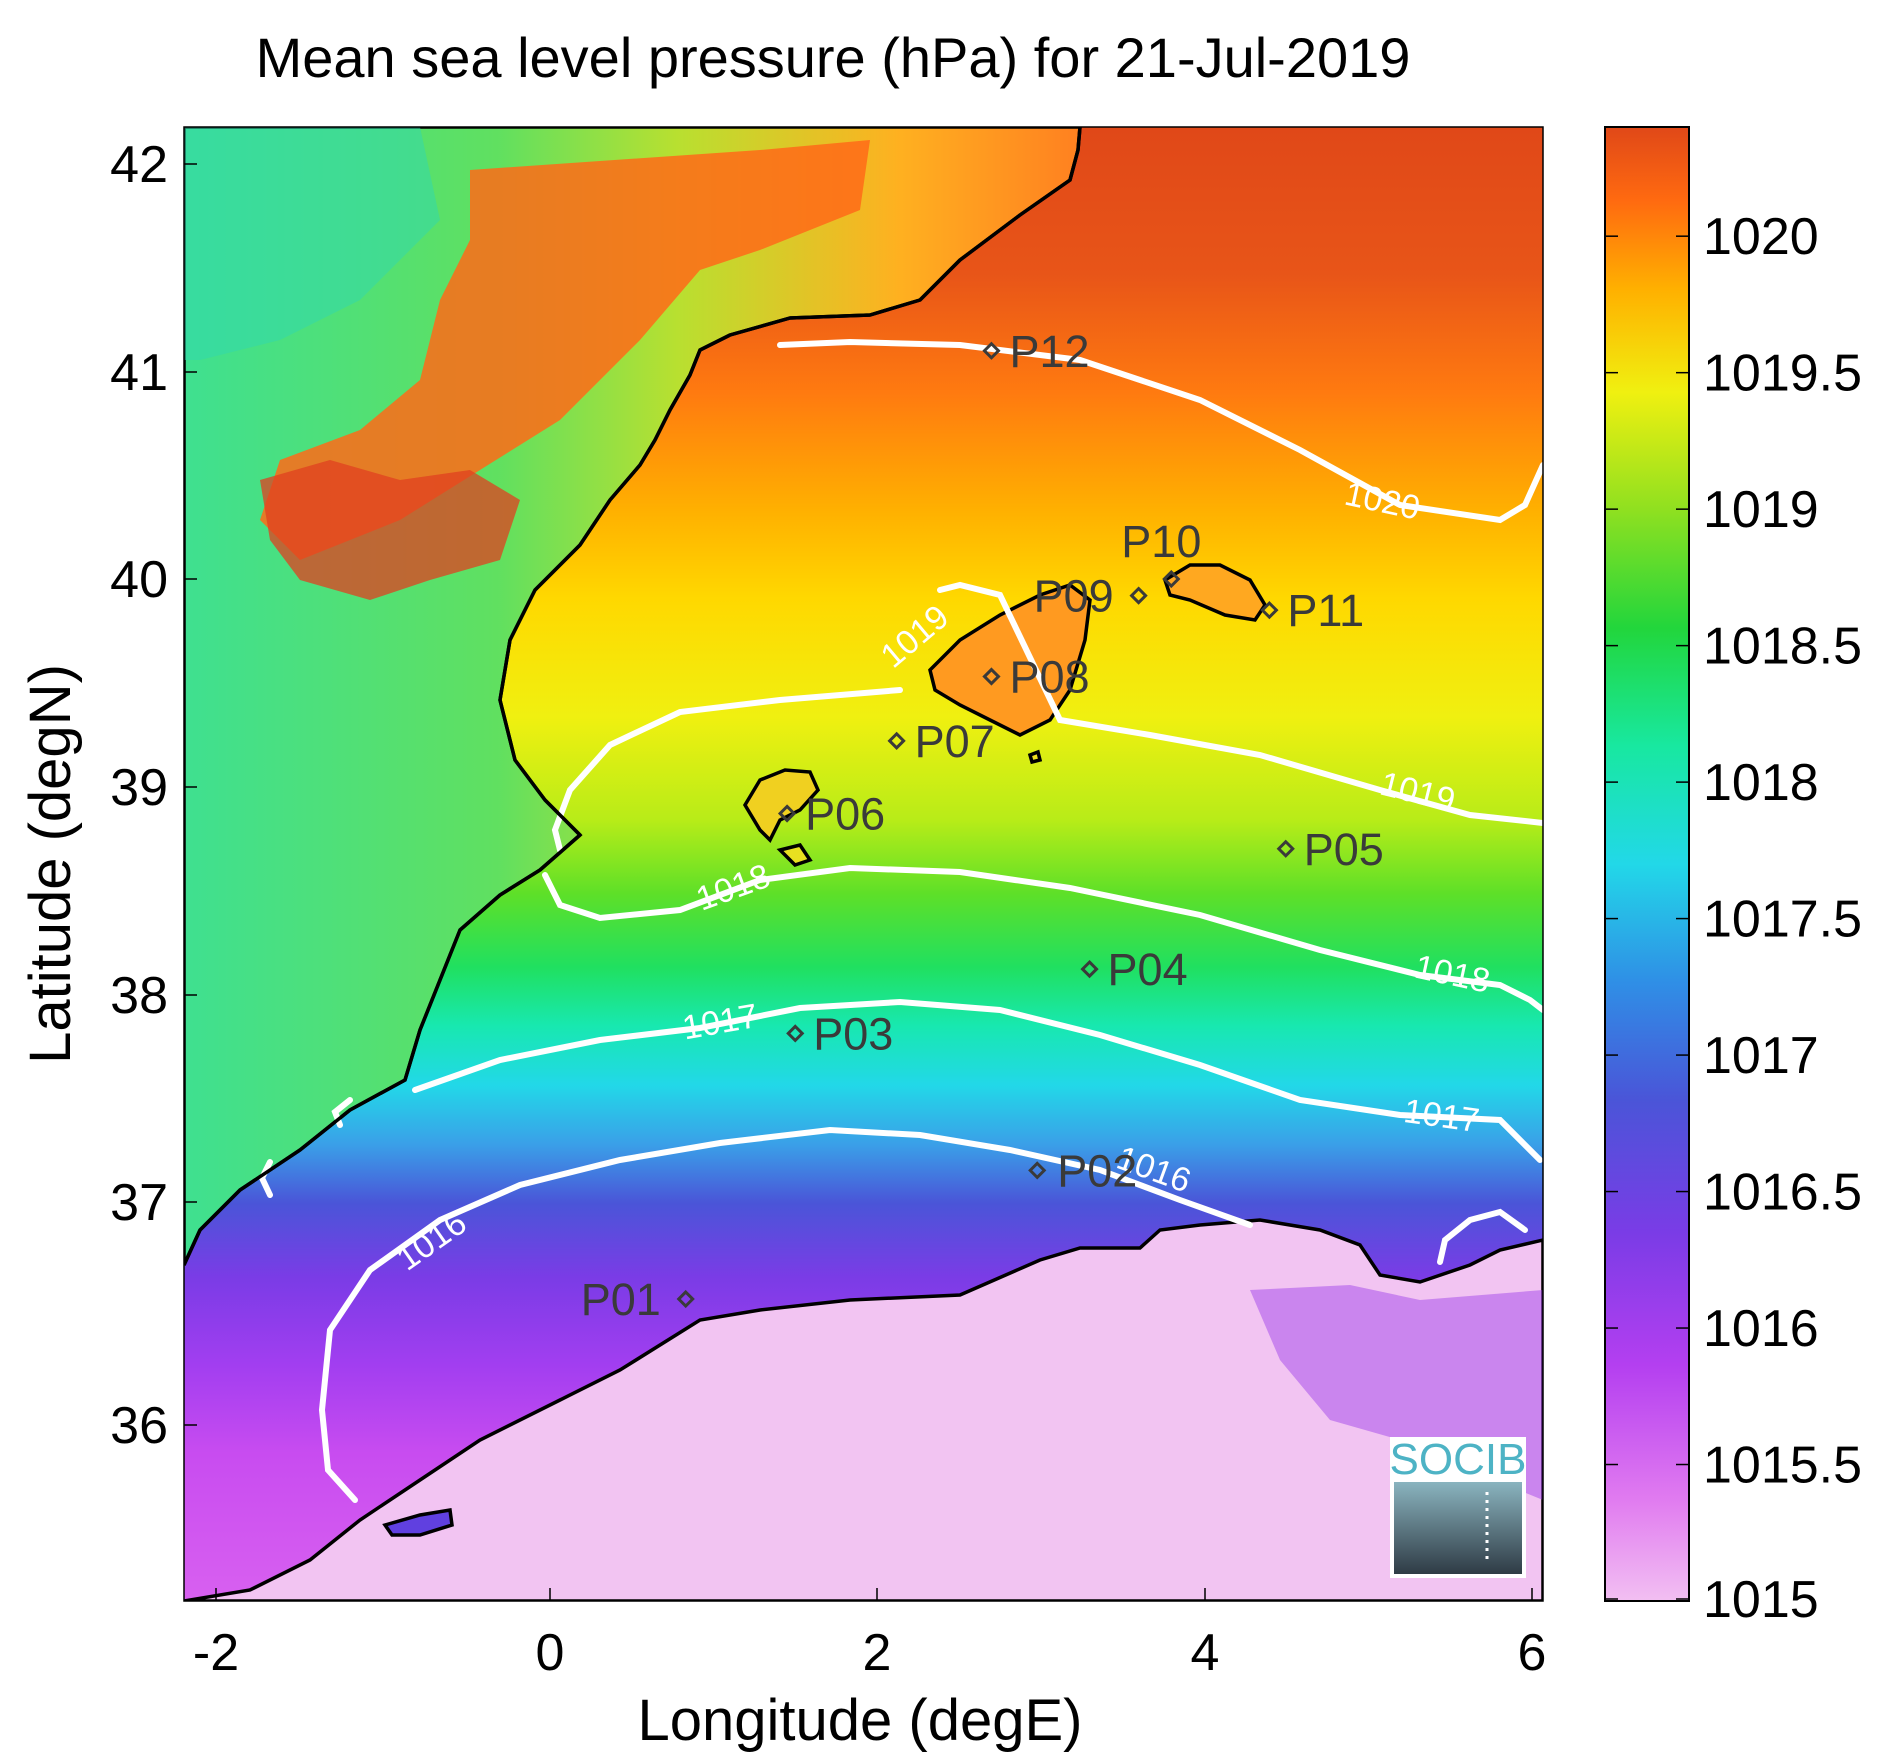  What do you see at coordinates (1074, 596) in the screenshot?
I see `station-label: P09` at bounding box center [1074, 596].